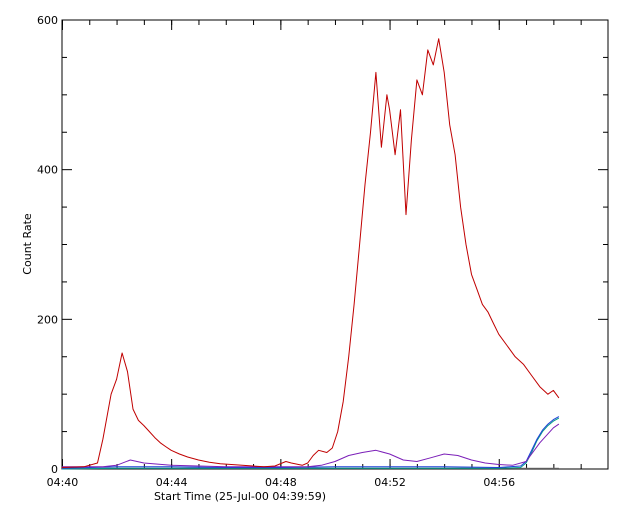 The width and height of the screenshot is (640, 512). What do you see at coordinates (63, 482) in the screenshot?
I see `x-tick-label: 04:40` at bounding box center [63, 482].